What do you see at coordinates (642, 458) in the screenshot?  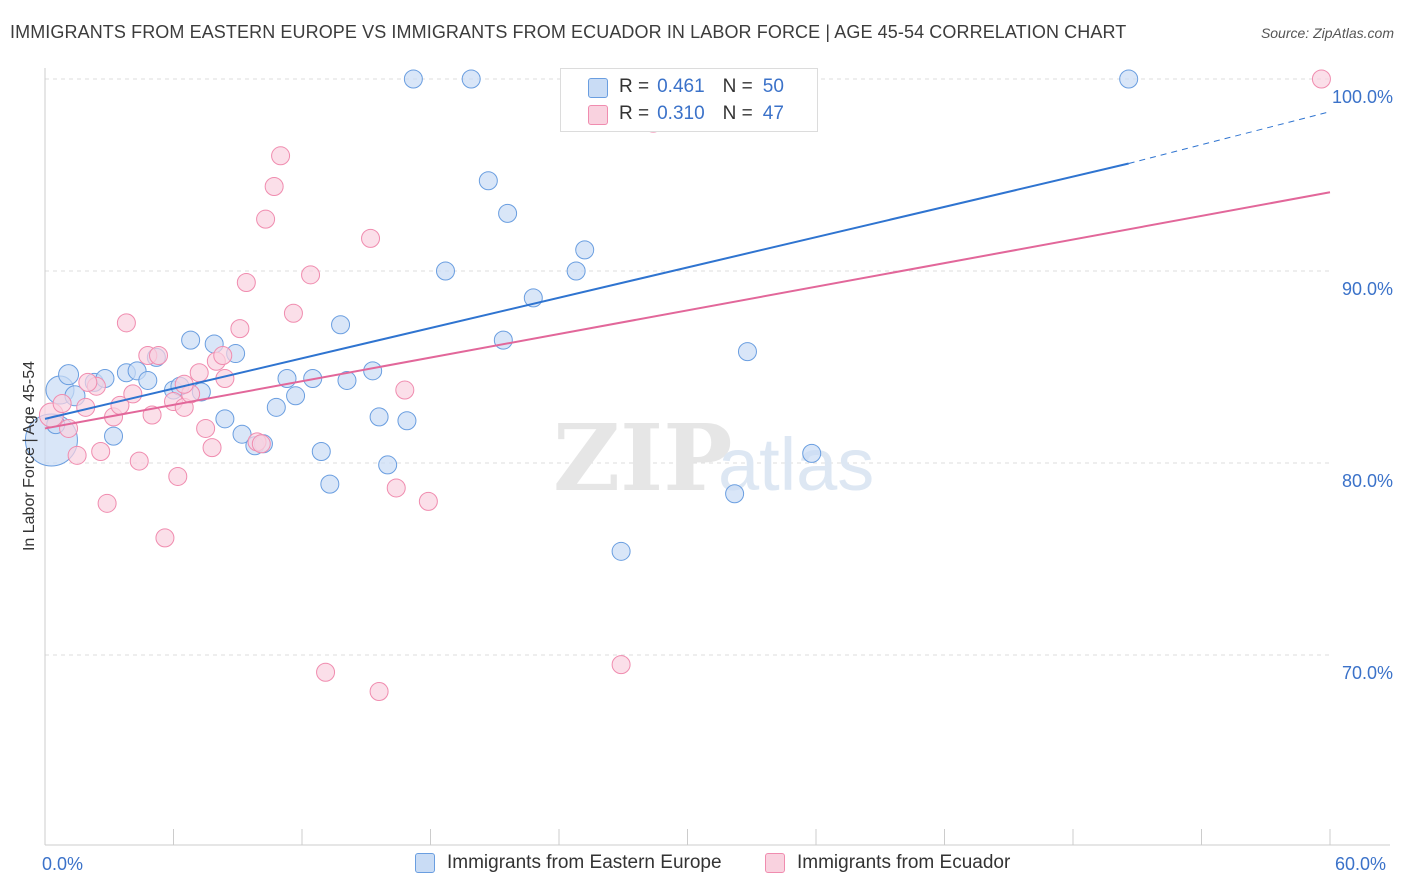 I see `watermark-zip: ZIP` at bounding box center [642, 458].